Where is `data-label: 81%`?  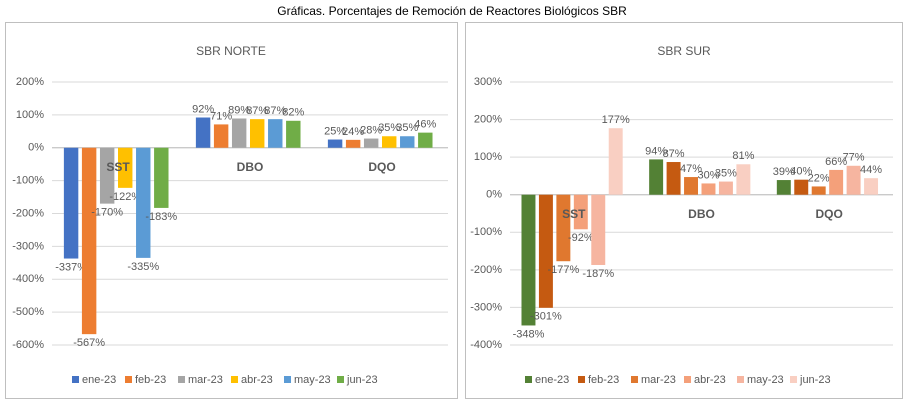
data-label: 81% is located at coordinates (743, 156).